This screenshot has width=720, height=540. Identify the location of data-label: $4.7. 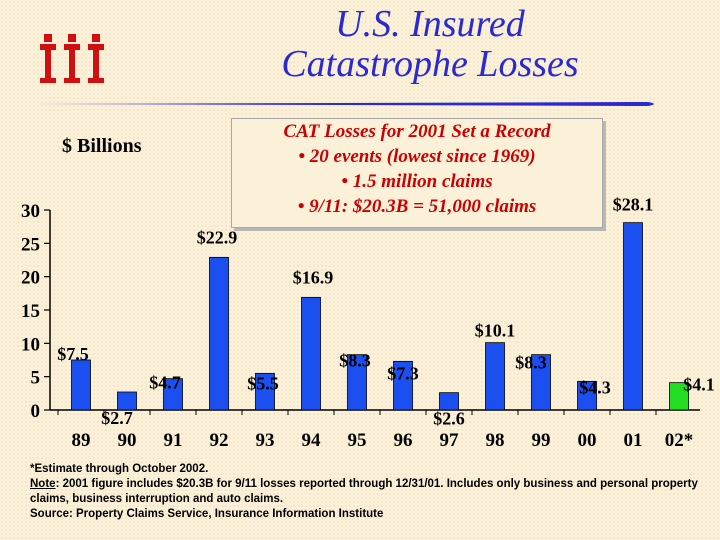
(165, 383).